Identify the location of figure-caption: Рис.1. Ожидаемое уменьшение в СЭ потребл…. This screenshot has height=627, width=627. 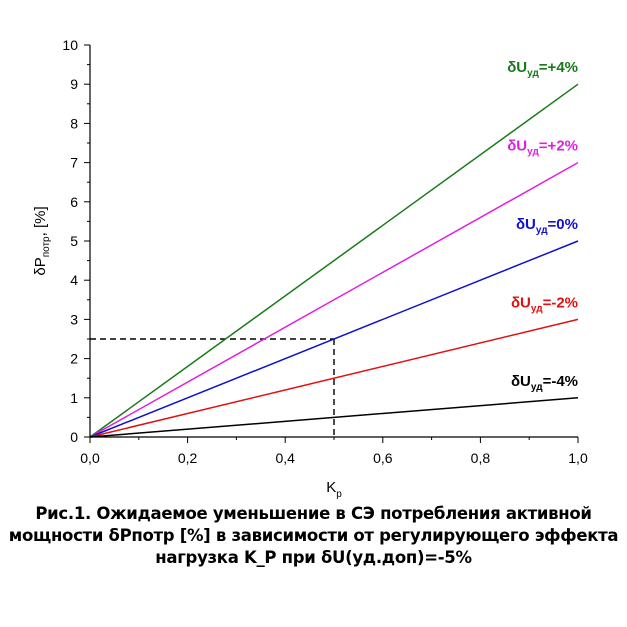
(313, 536).